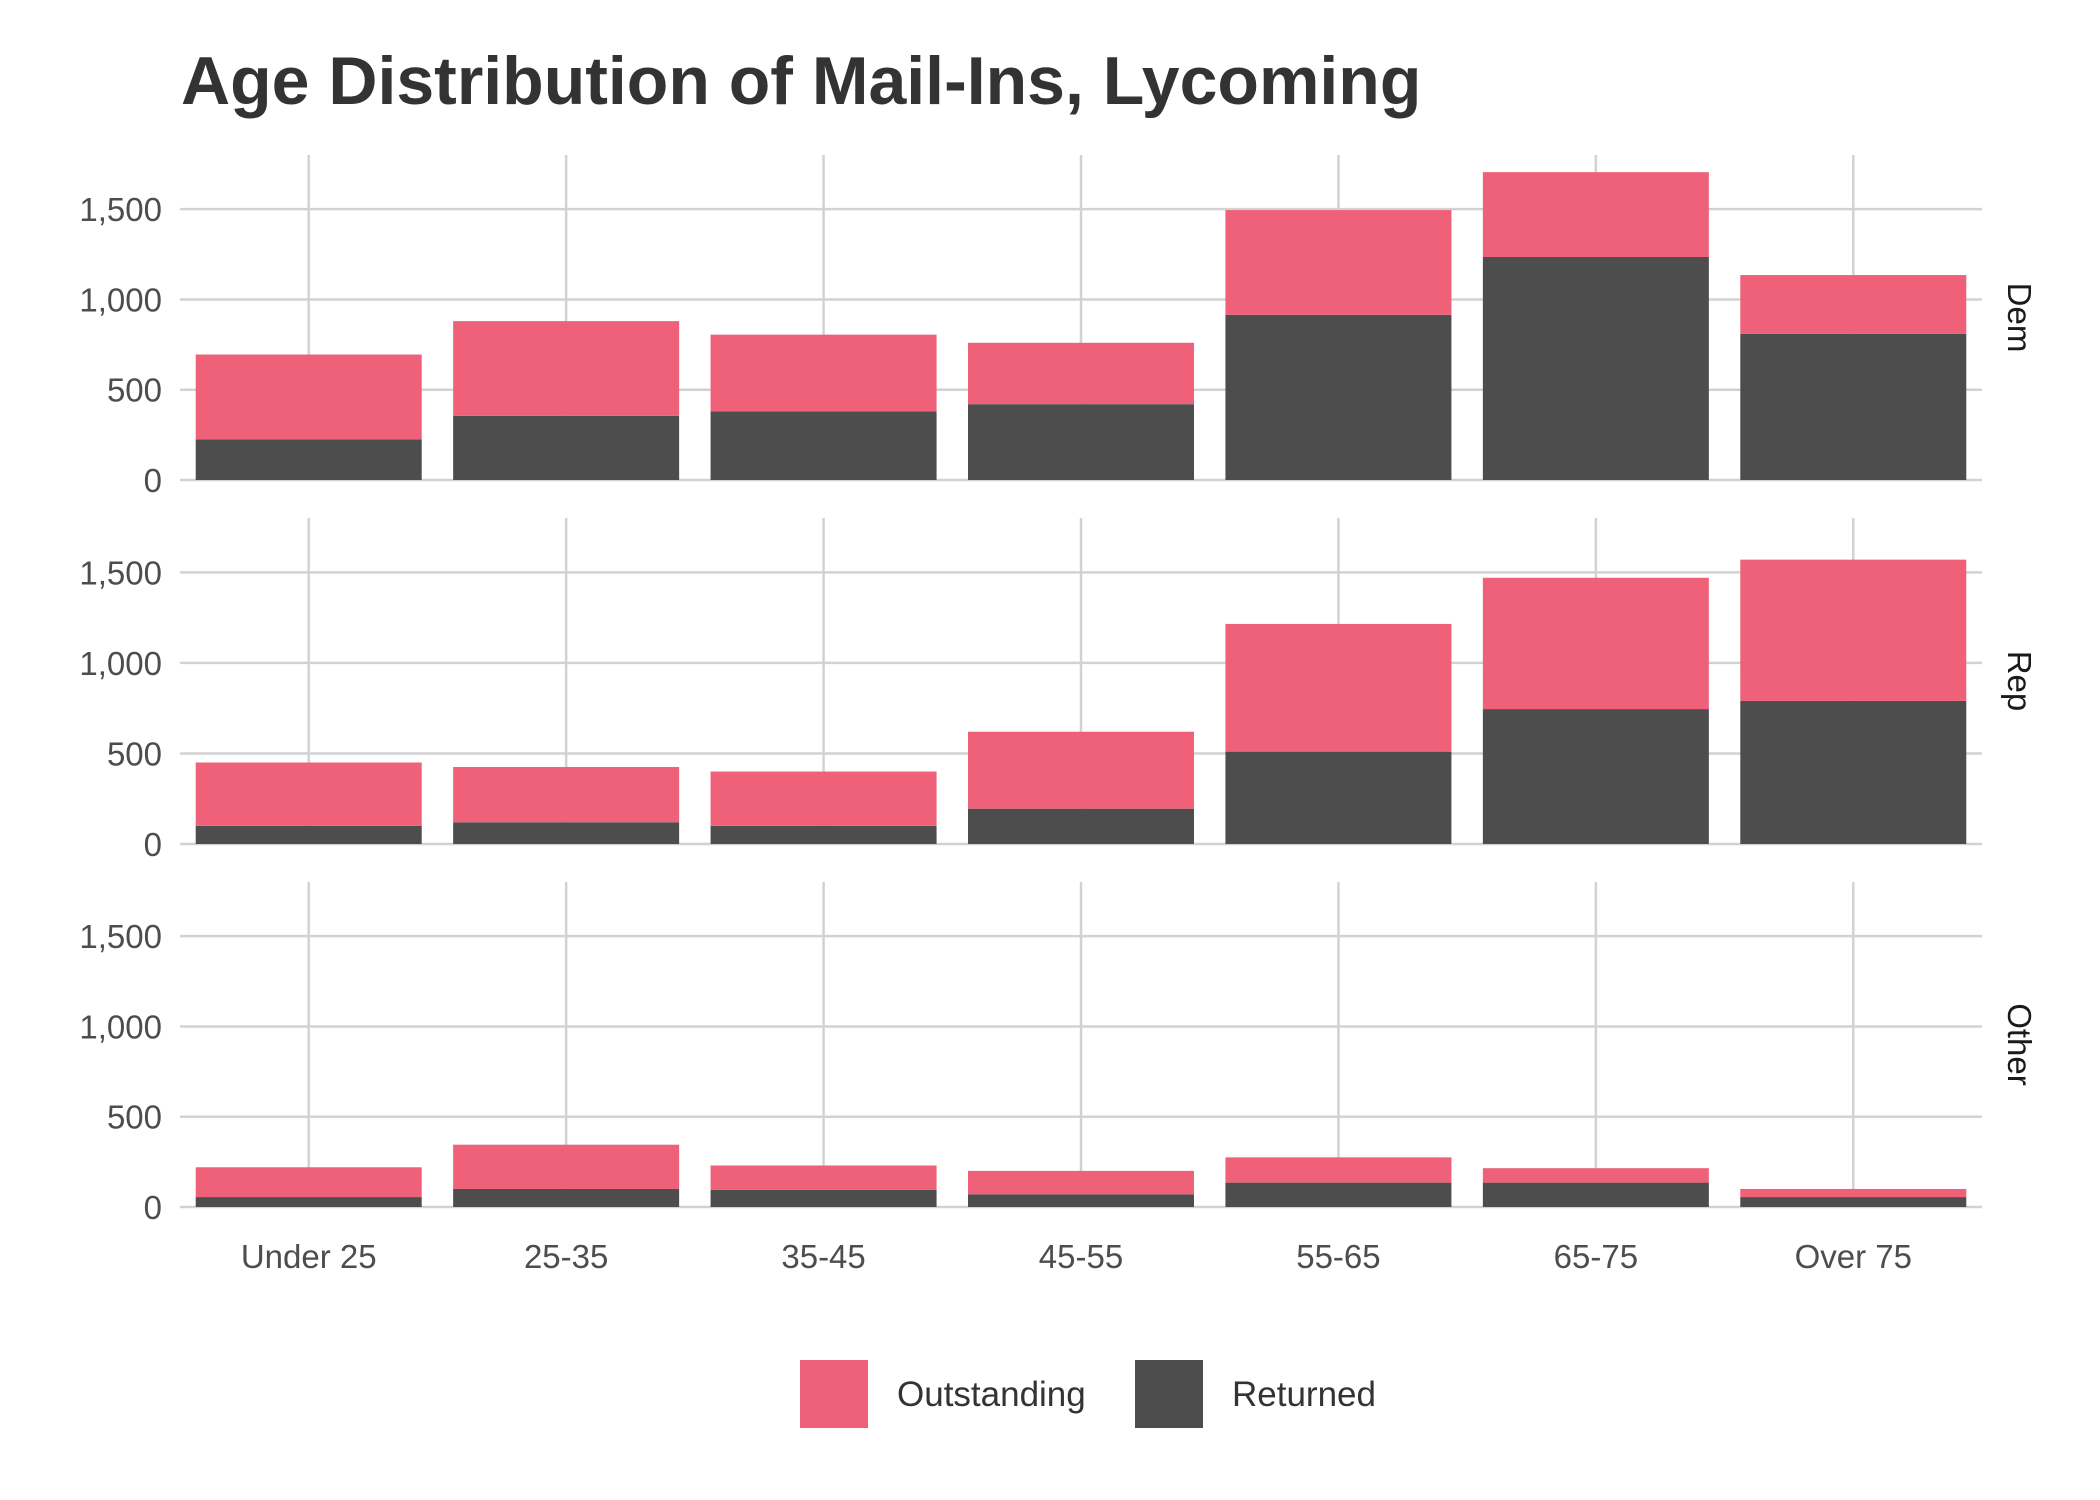 This screenshot has height=1500, width=2100. I want to click on facet-strip-label: Rep, so click(2019, 681).